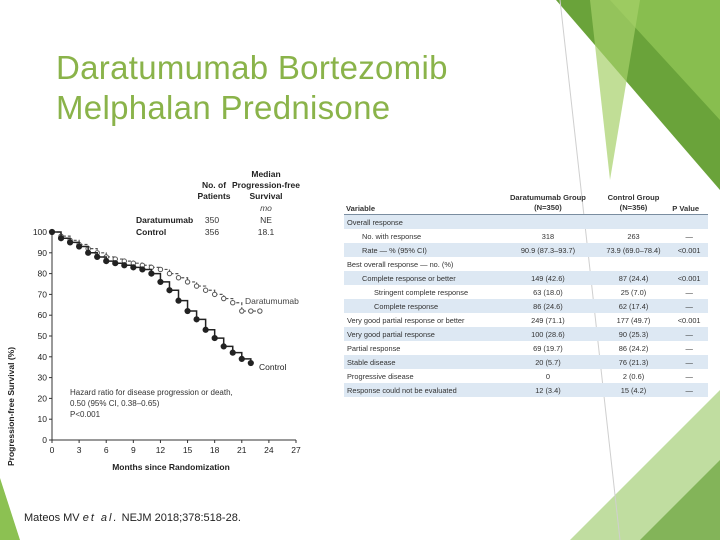 This screenshot has width=720, height=540. I want to click on header-pvalue: P Value, so click(686, 208).